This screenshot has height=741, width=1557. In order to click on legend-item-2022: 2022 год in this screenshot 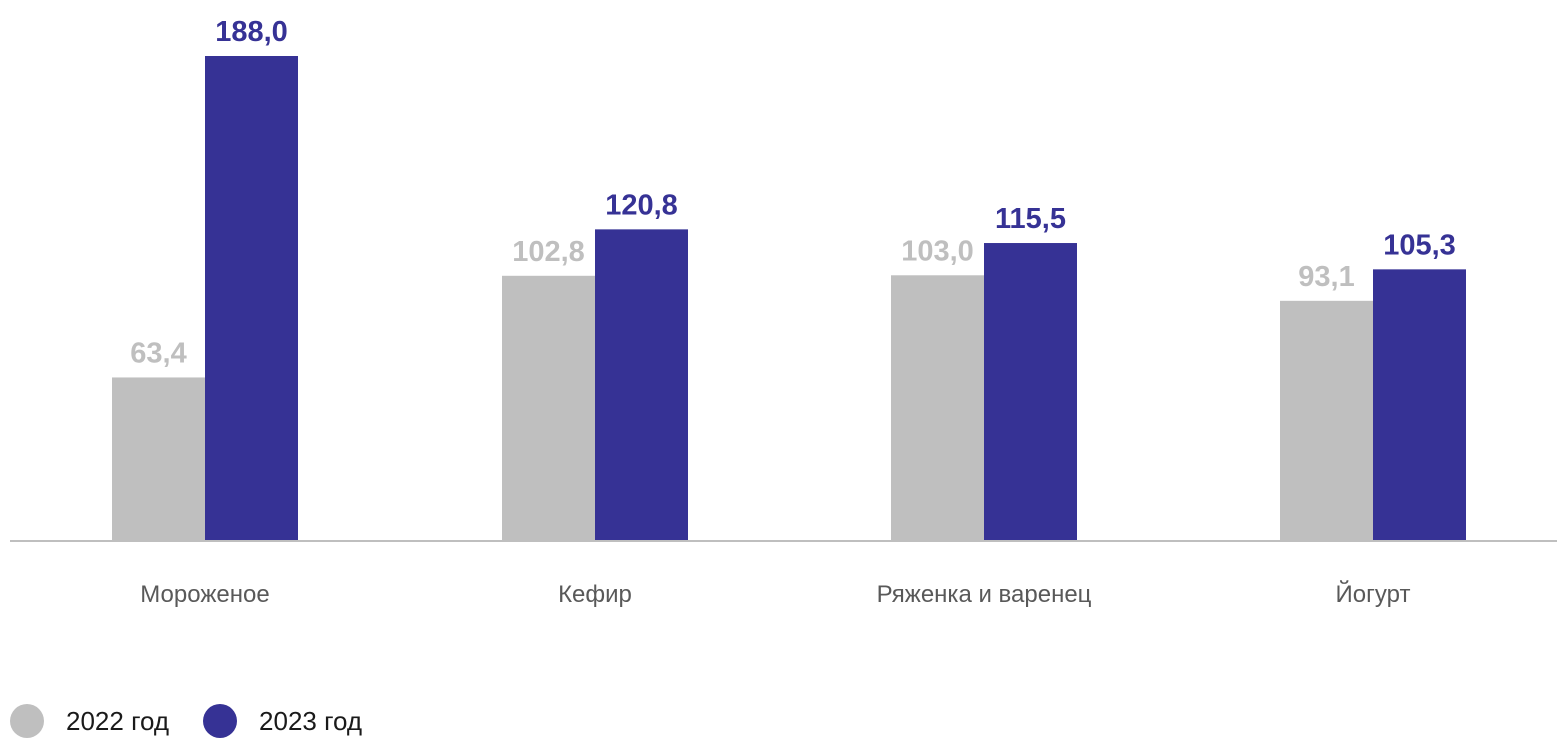, I will do `click(89, 721)`.